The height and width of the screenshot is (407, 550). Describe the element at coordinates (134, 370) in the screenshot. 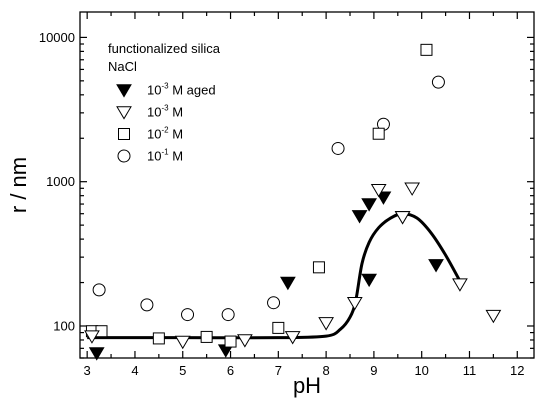

I see `x-tick-label: 4` at that location.